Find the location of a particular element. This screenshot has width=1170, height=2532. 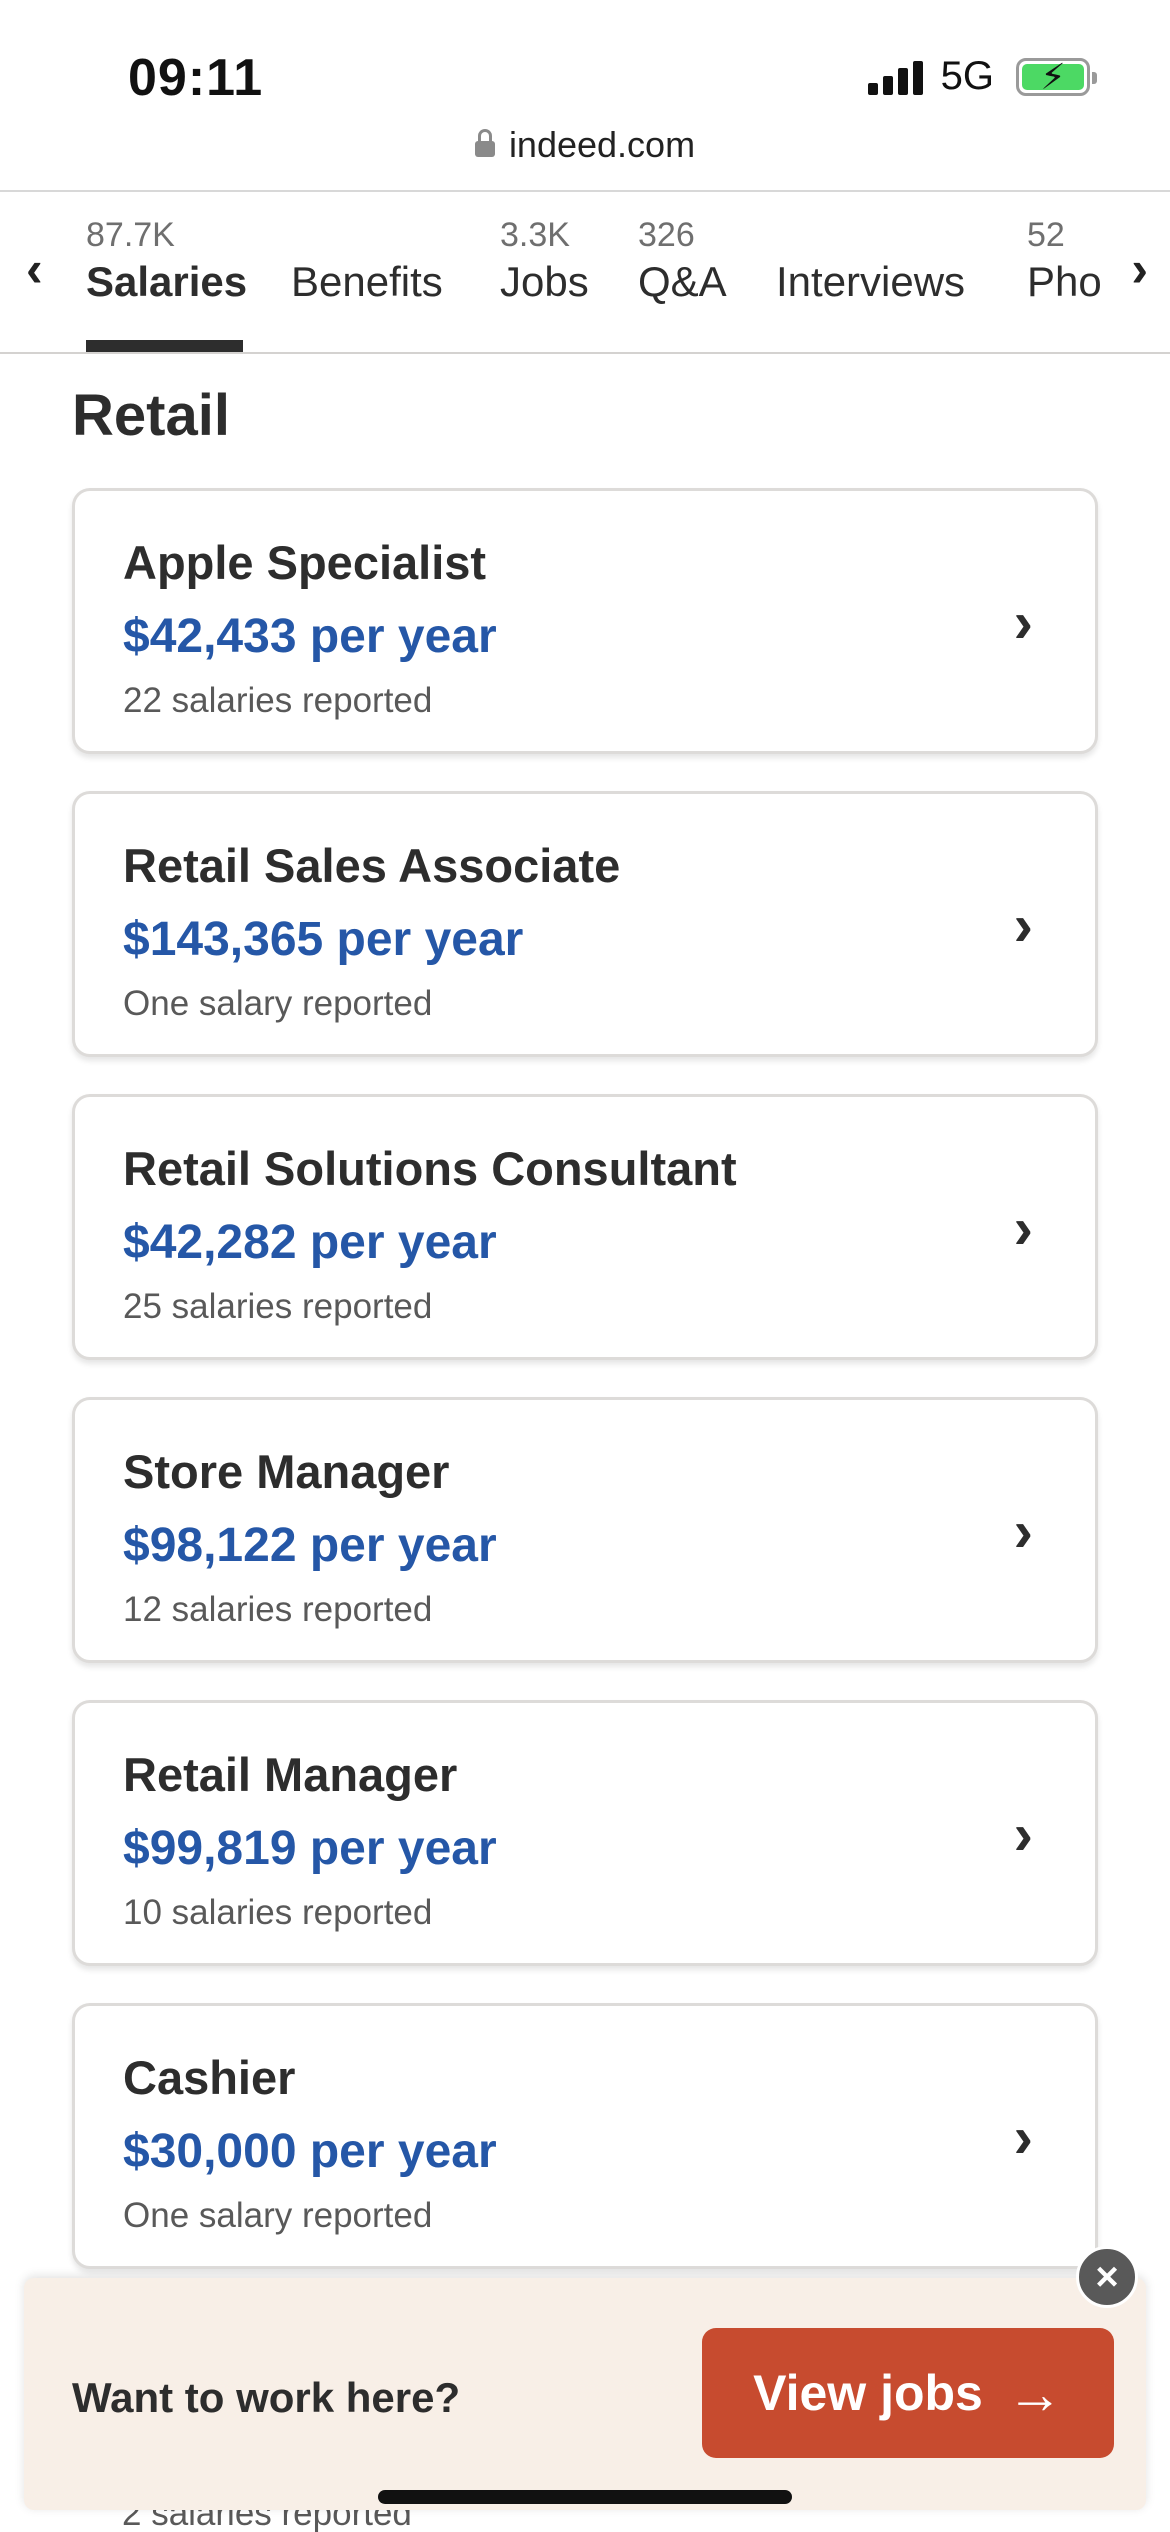

job-title: Retail Sales Associate is located at coordinates (372, 865).